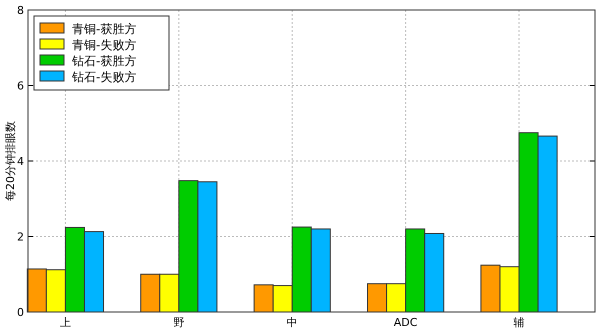  What do you see at coordinates (20, 312) in the screenshot?
I see `y-tick-label: 0` at bounding box center [20, 312].